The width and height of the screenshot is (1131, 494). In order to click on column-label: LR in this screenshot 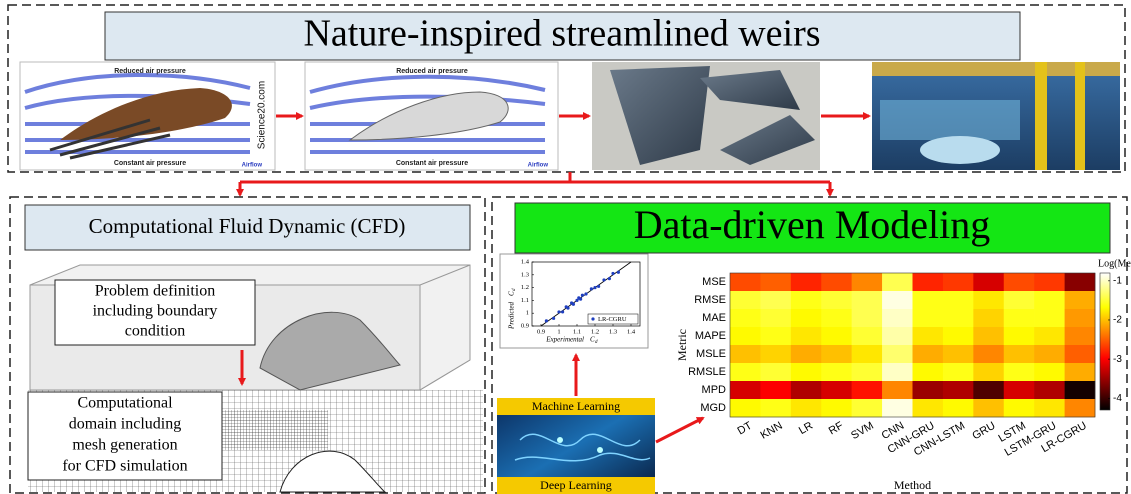, I will do `click(806, 428)`.